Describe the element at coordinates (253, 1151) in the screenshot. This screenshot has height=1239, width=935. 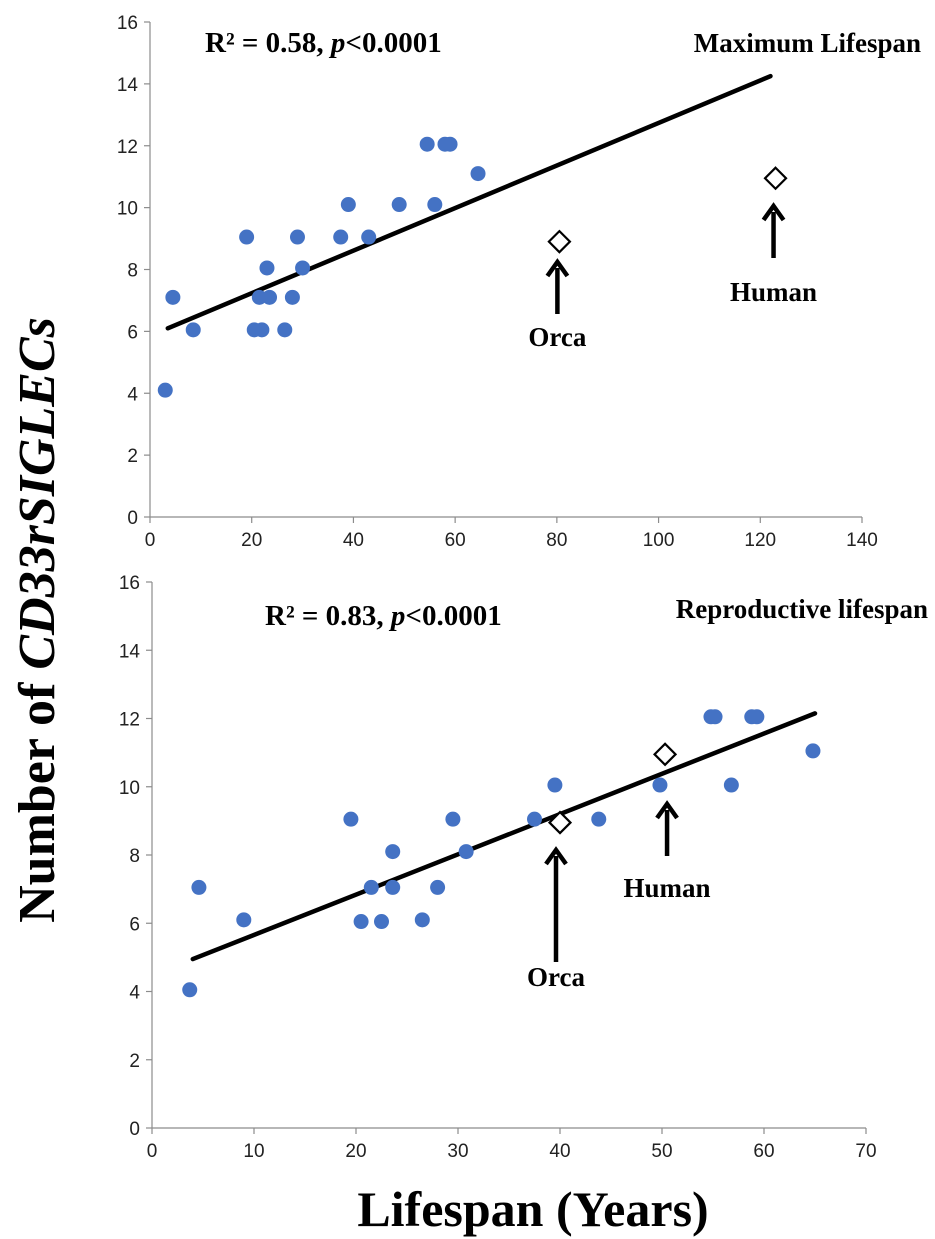
I see `x-tick-label: 10` at that location.